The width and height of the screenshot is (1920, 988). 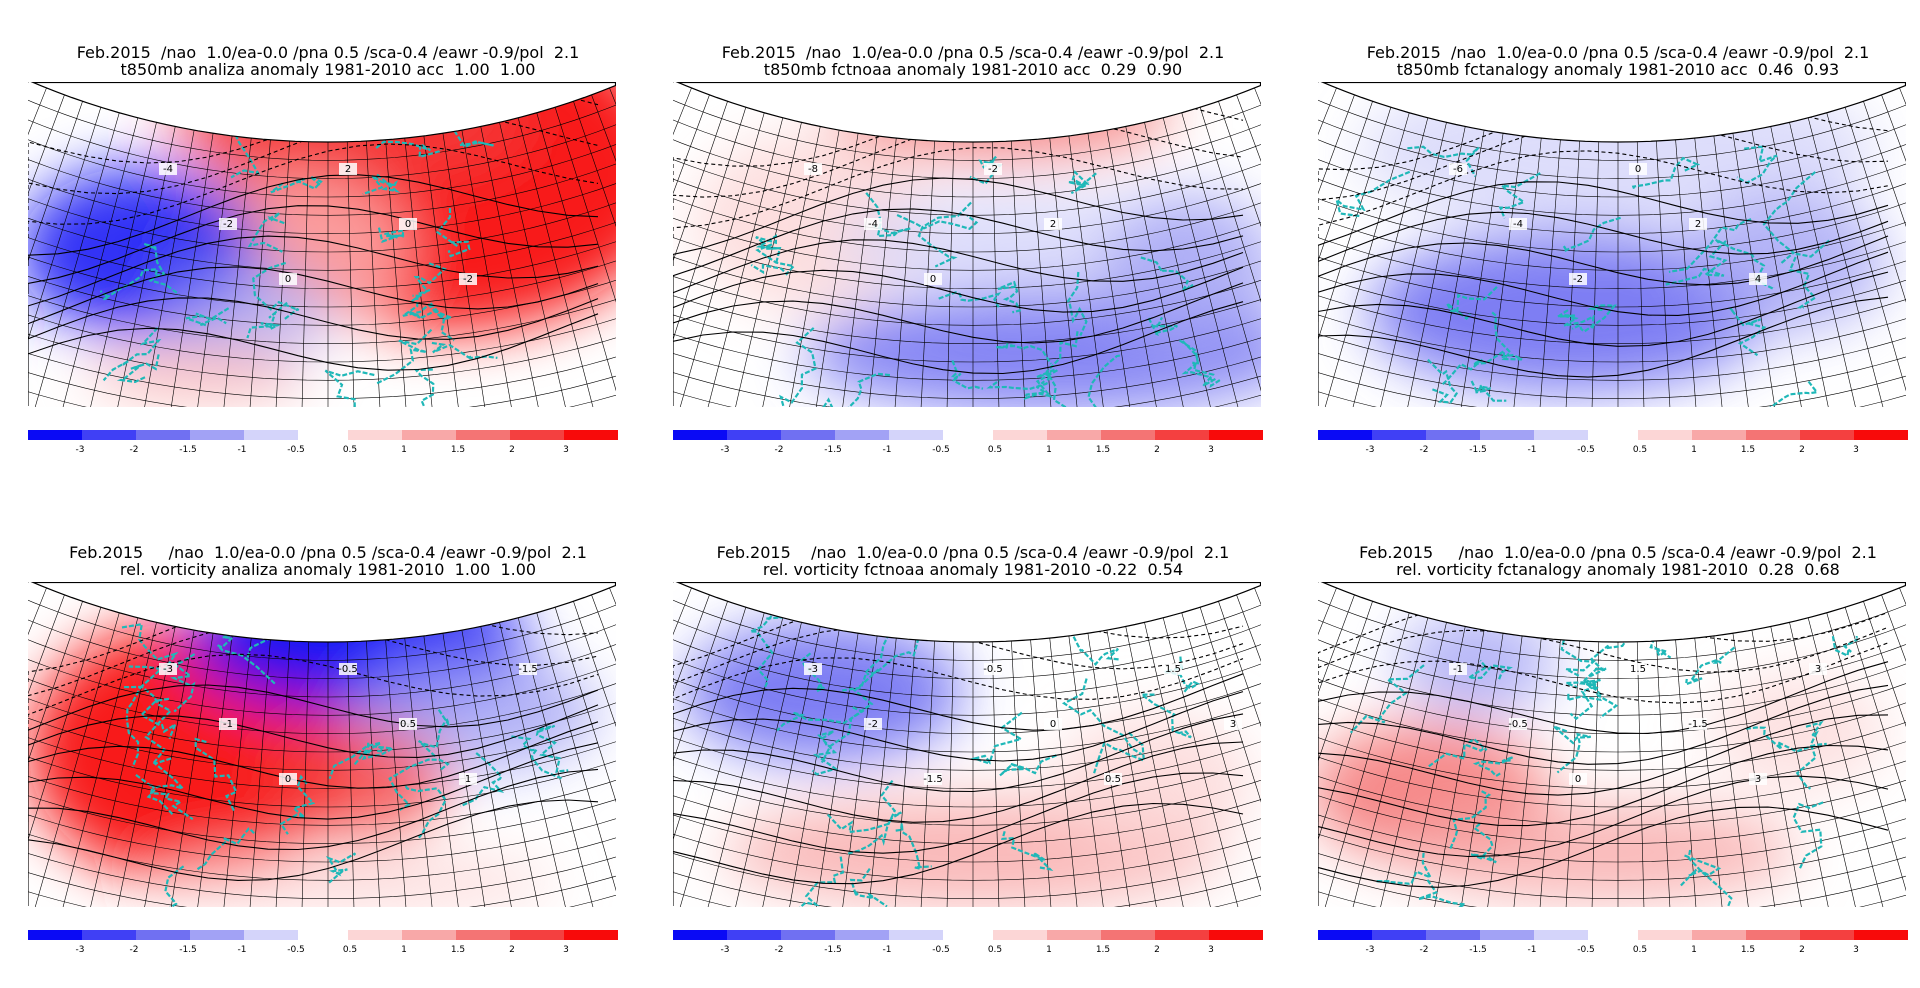 I want to click on contour-label: -1, so click(x=1458, y=669).